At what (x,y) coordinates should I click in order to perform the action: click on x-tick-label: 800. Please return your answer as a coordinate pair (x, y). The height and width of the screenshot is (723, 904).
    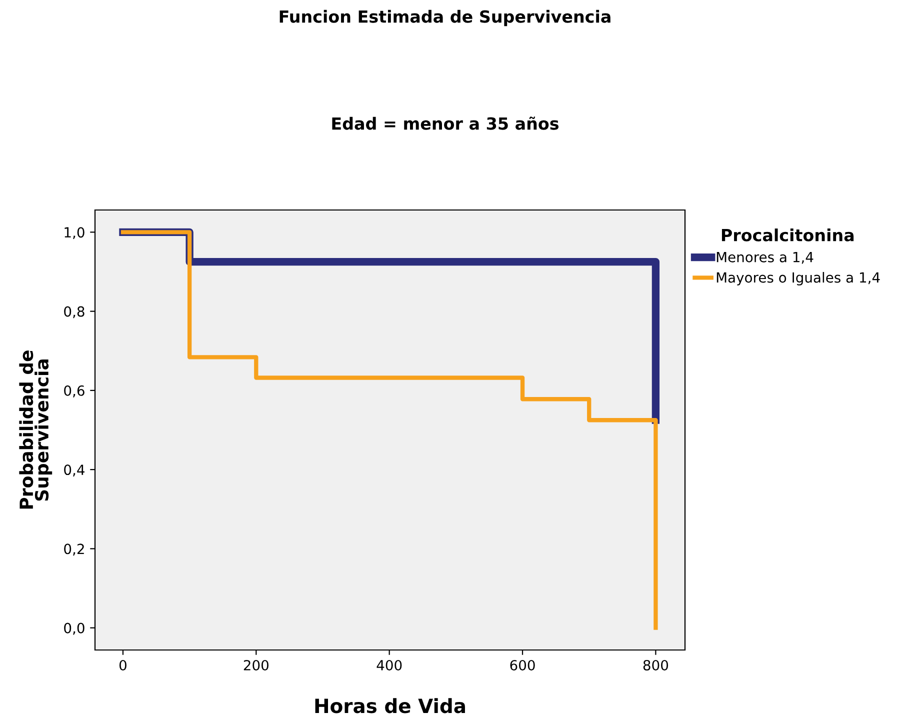
    Looking at the image, I should click on (655, 665).